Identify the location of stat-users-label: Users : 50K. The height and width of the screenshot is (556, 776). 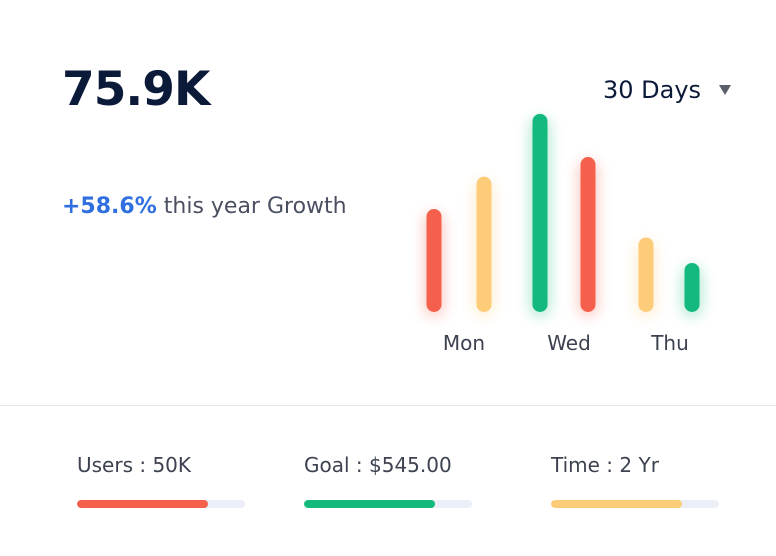
(134, 465).